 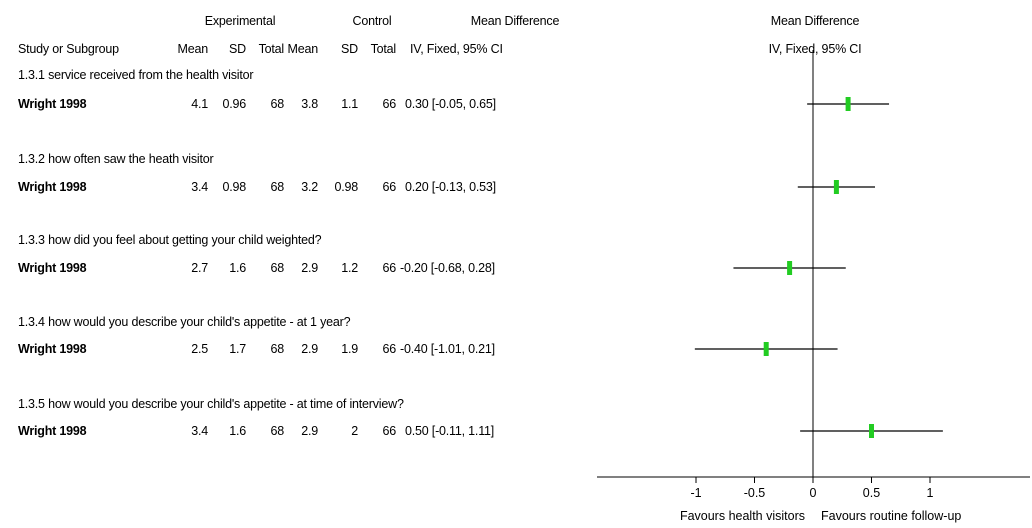 I want to click on md-ci-text: 0.20 [-0.13, 0.53], so click(x=450, y=187).